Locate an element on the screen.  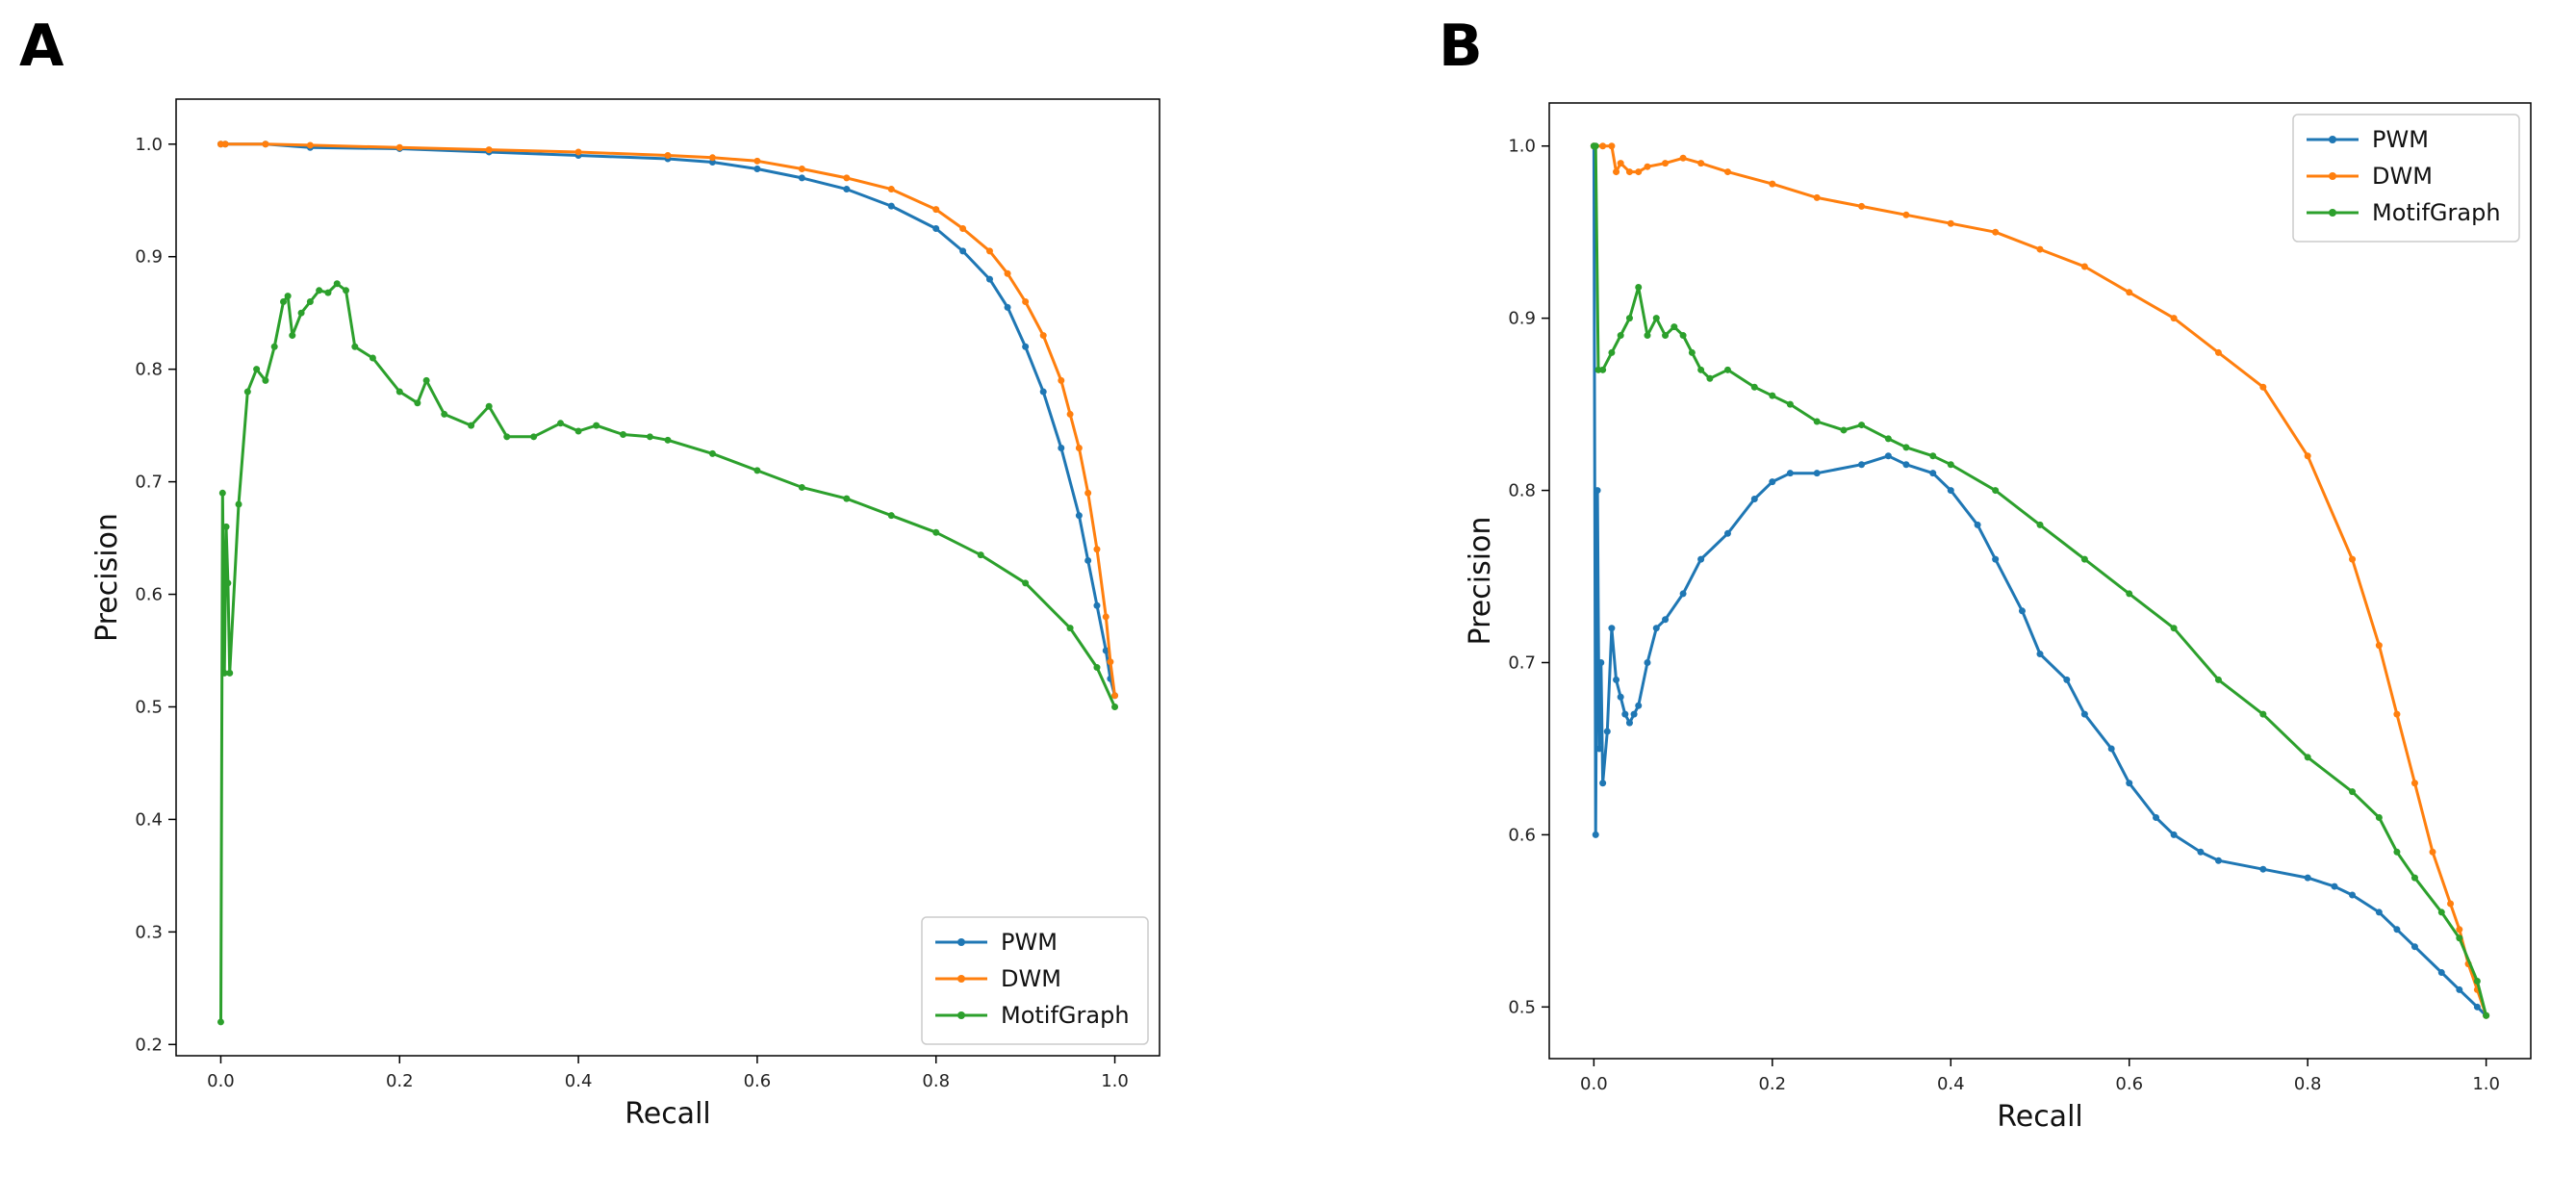
x-axis-title: Recall is located at coordinates (668, 1114).